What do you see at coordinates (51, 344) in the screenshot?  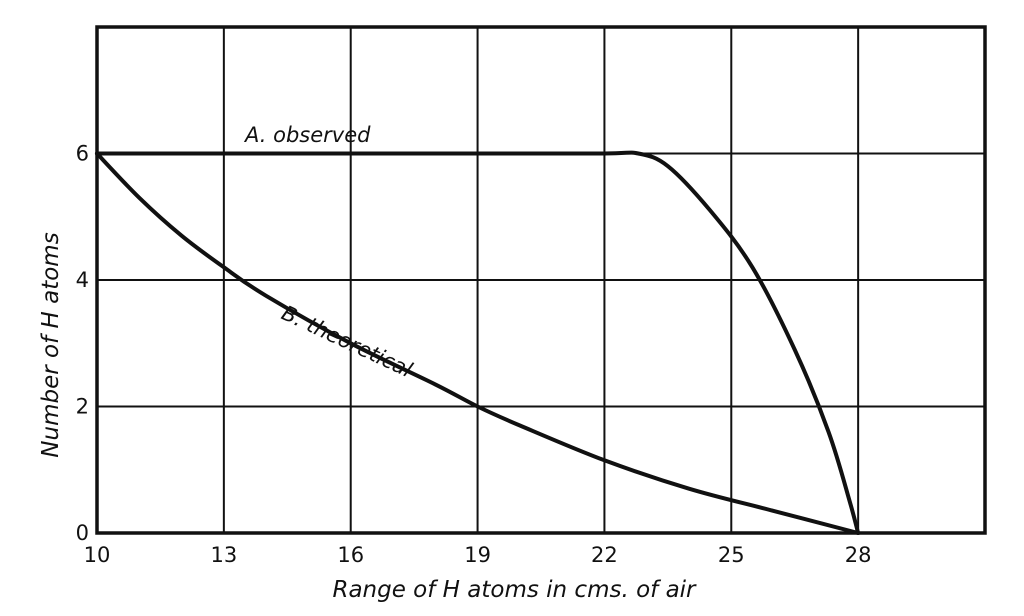 I see `y-axis-label: Number of H atoms` at bounding box center [51, 344].